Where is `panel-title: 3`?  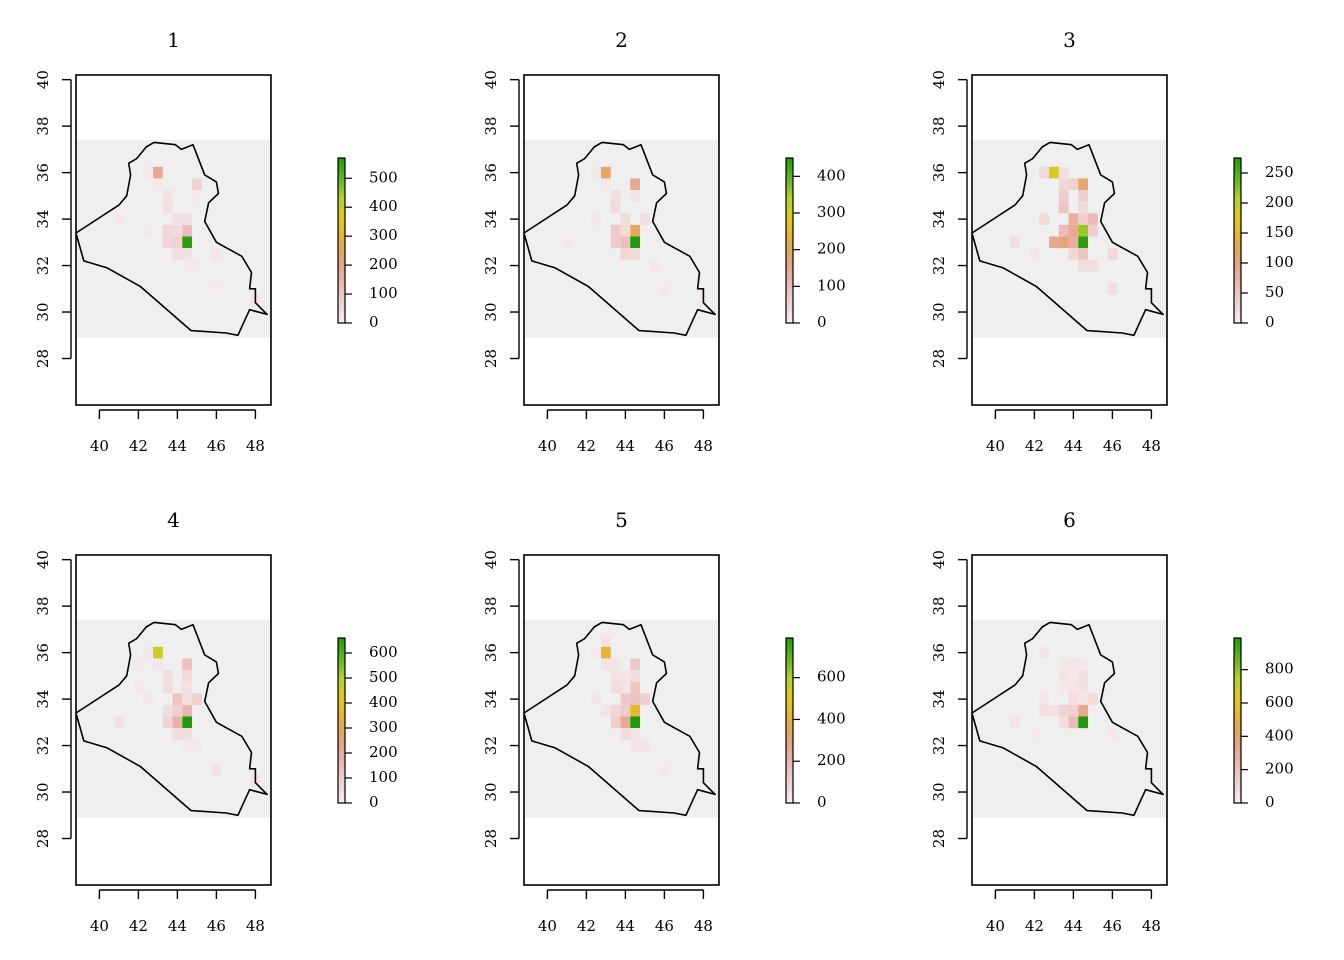 panel-title: 3 is located at coordinates (1069, 40).